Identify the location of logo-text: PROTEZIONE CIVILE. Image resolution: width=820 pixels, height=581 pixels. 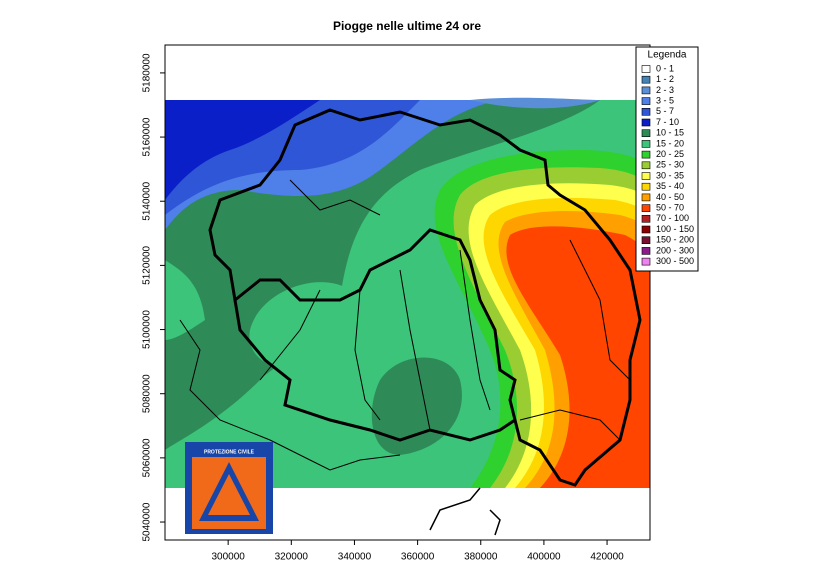
(229, 452).